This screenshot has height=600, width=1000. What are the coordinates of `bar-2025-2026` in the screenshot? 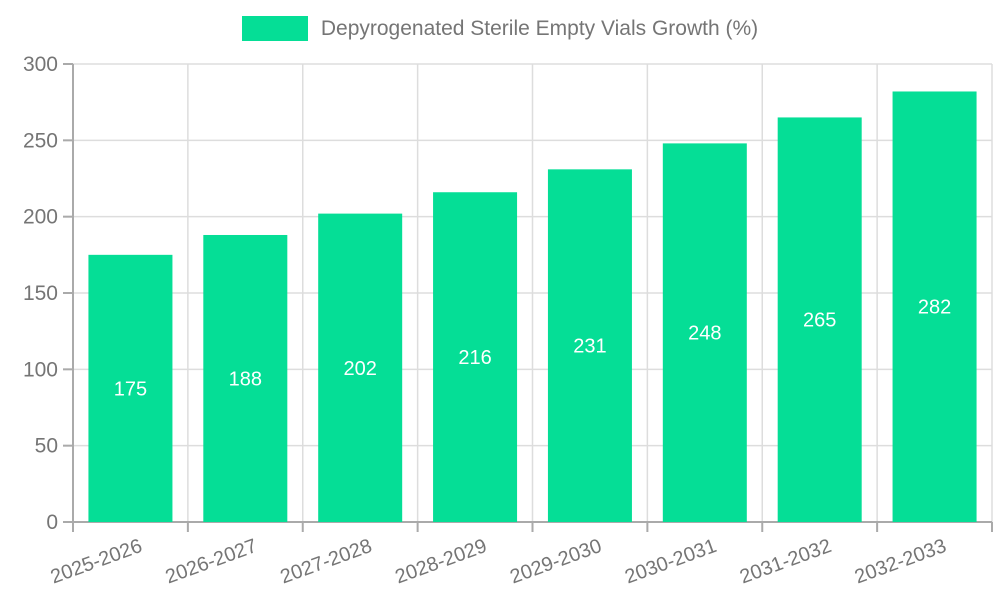 It's located at (130, 388).